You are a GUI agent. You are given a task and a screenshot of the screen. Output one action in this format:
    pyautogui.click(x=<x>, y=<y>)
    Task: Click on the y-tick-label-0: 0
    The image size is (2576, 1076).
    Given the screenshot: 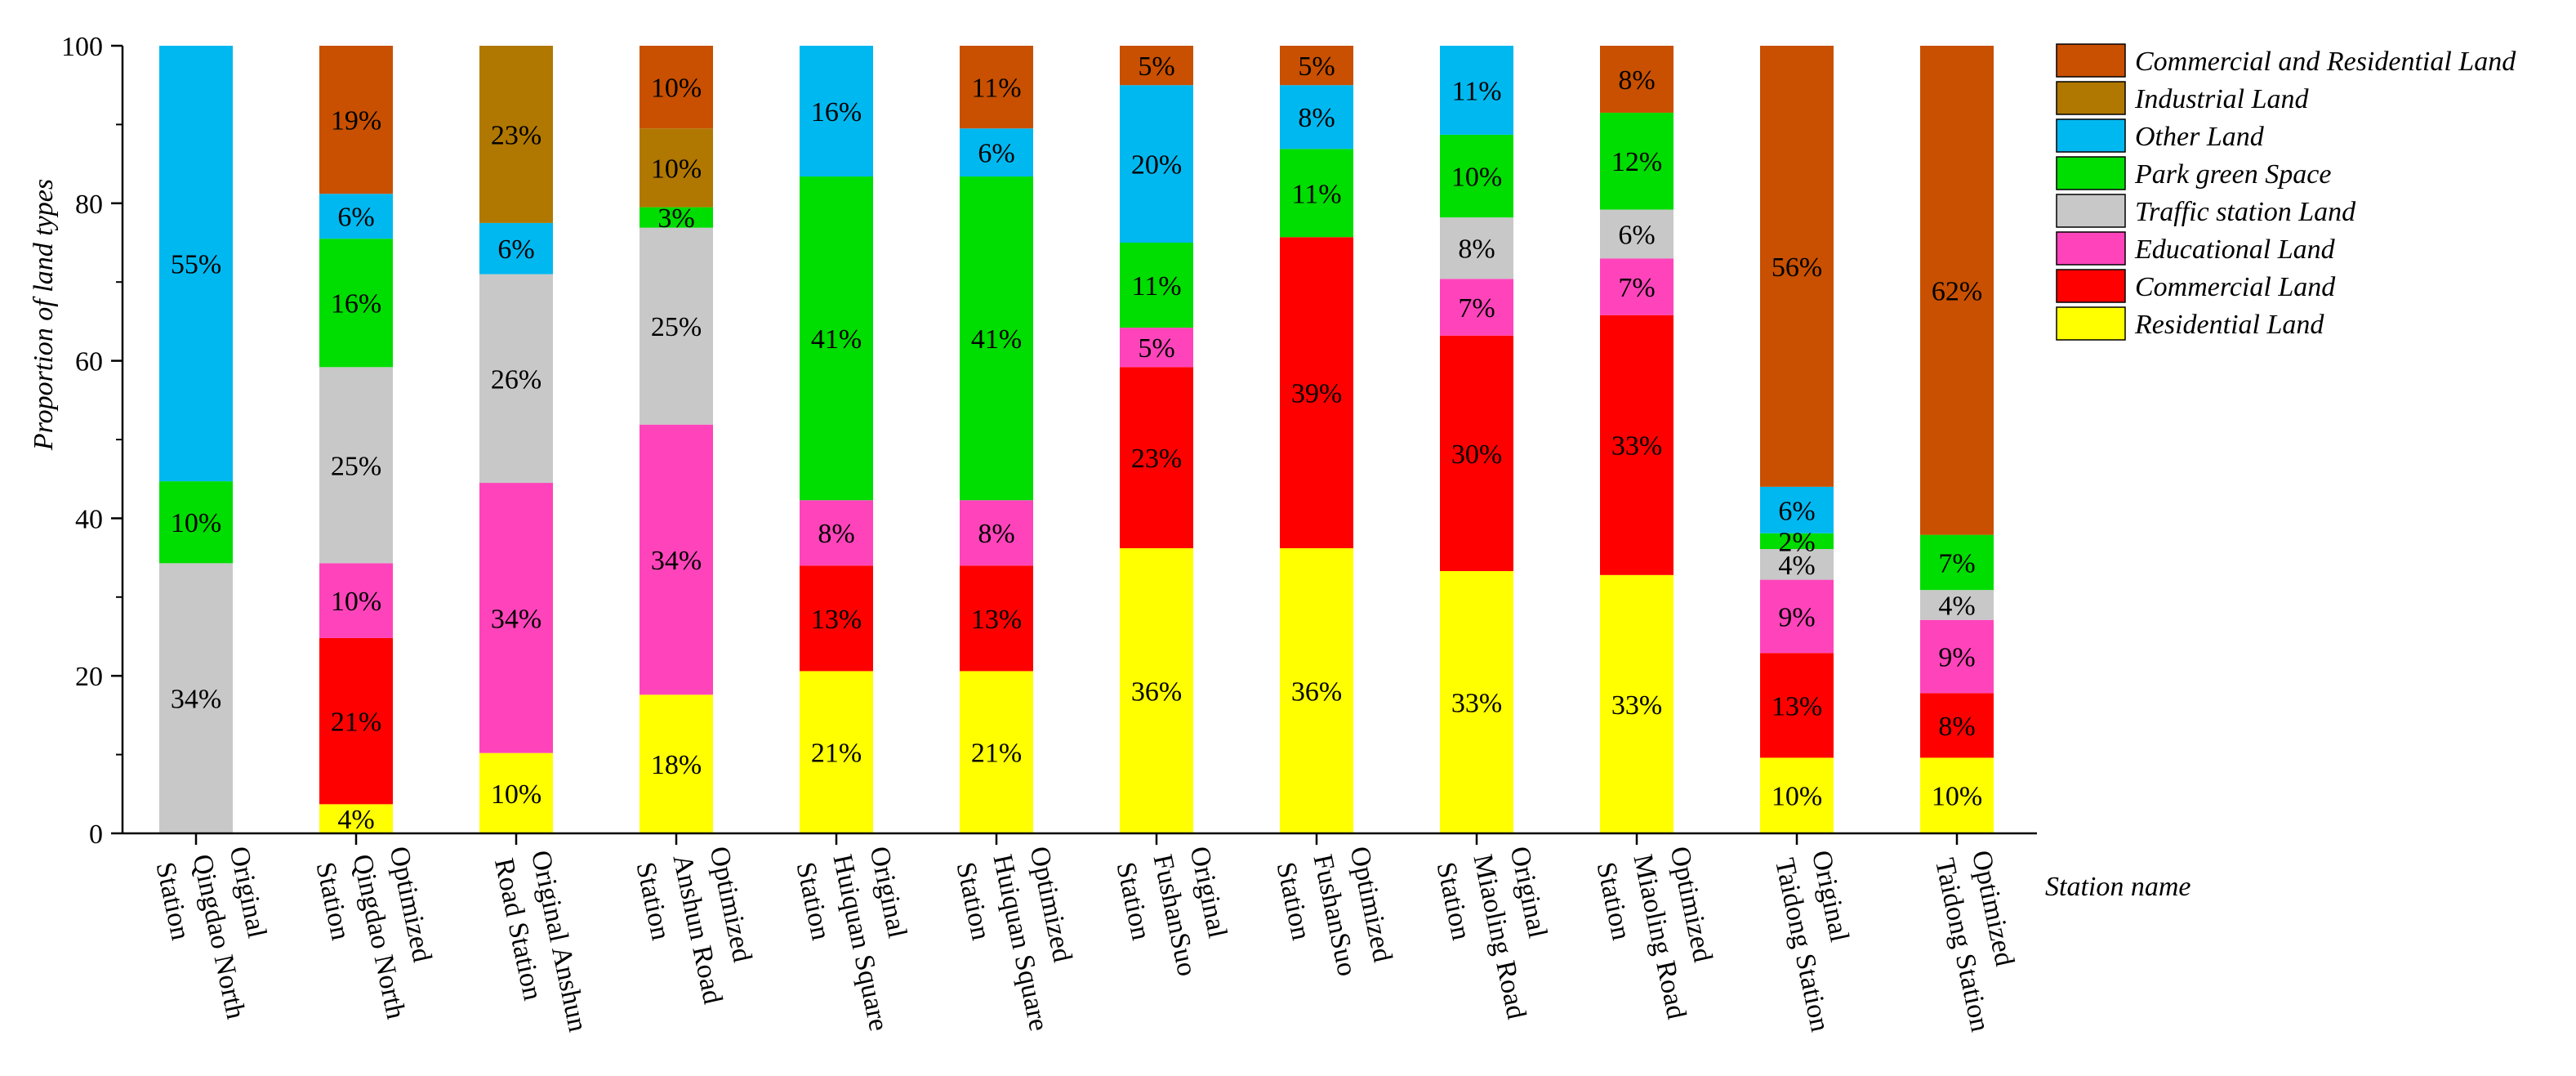 What is the action you would take?
    pyautogui.click(x=96, y=834)
    